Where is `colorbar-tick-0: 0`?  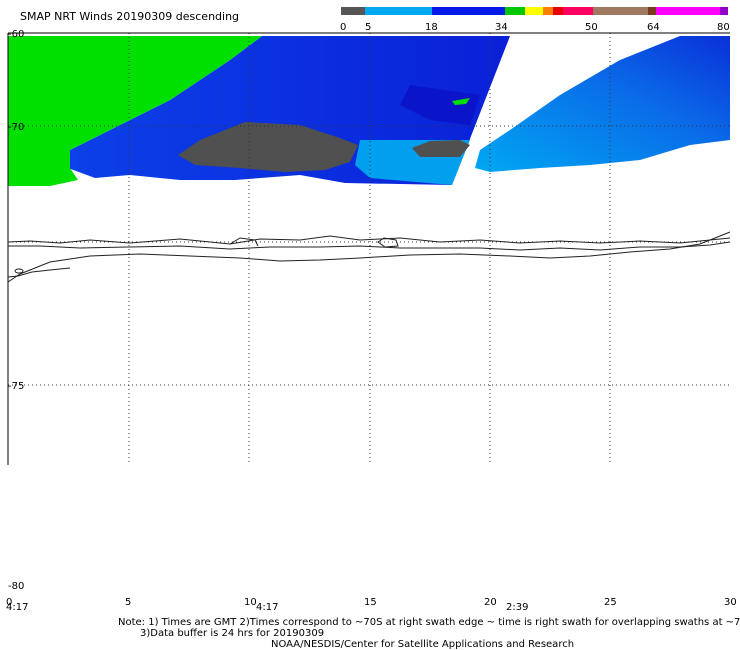 colorbar-tick-0: 0 is located at coordinates (343, 27).